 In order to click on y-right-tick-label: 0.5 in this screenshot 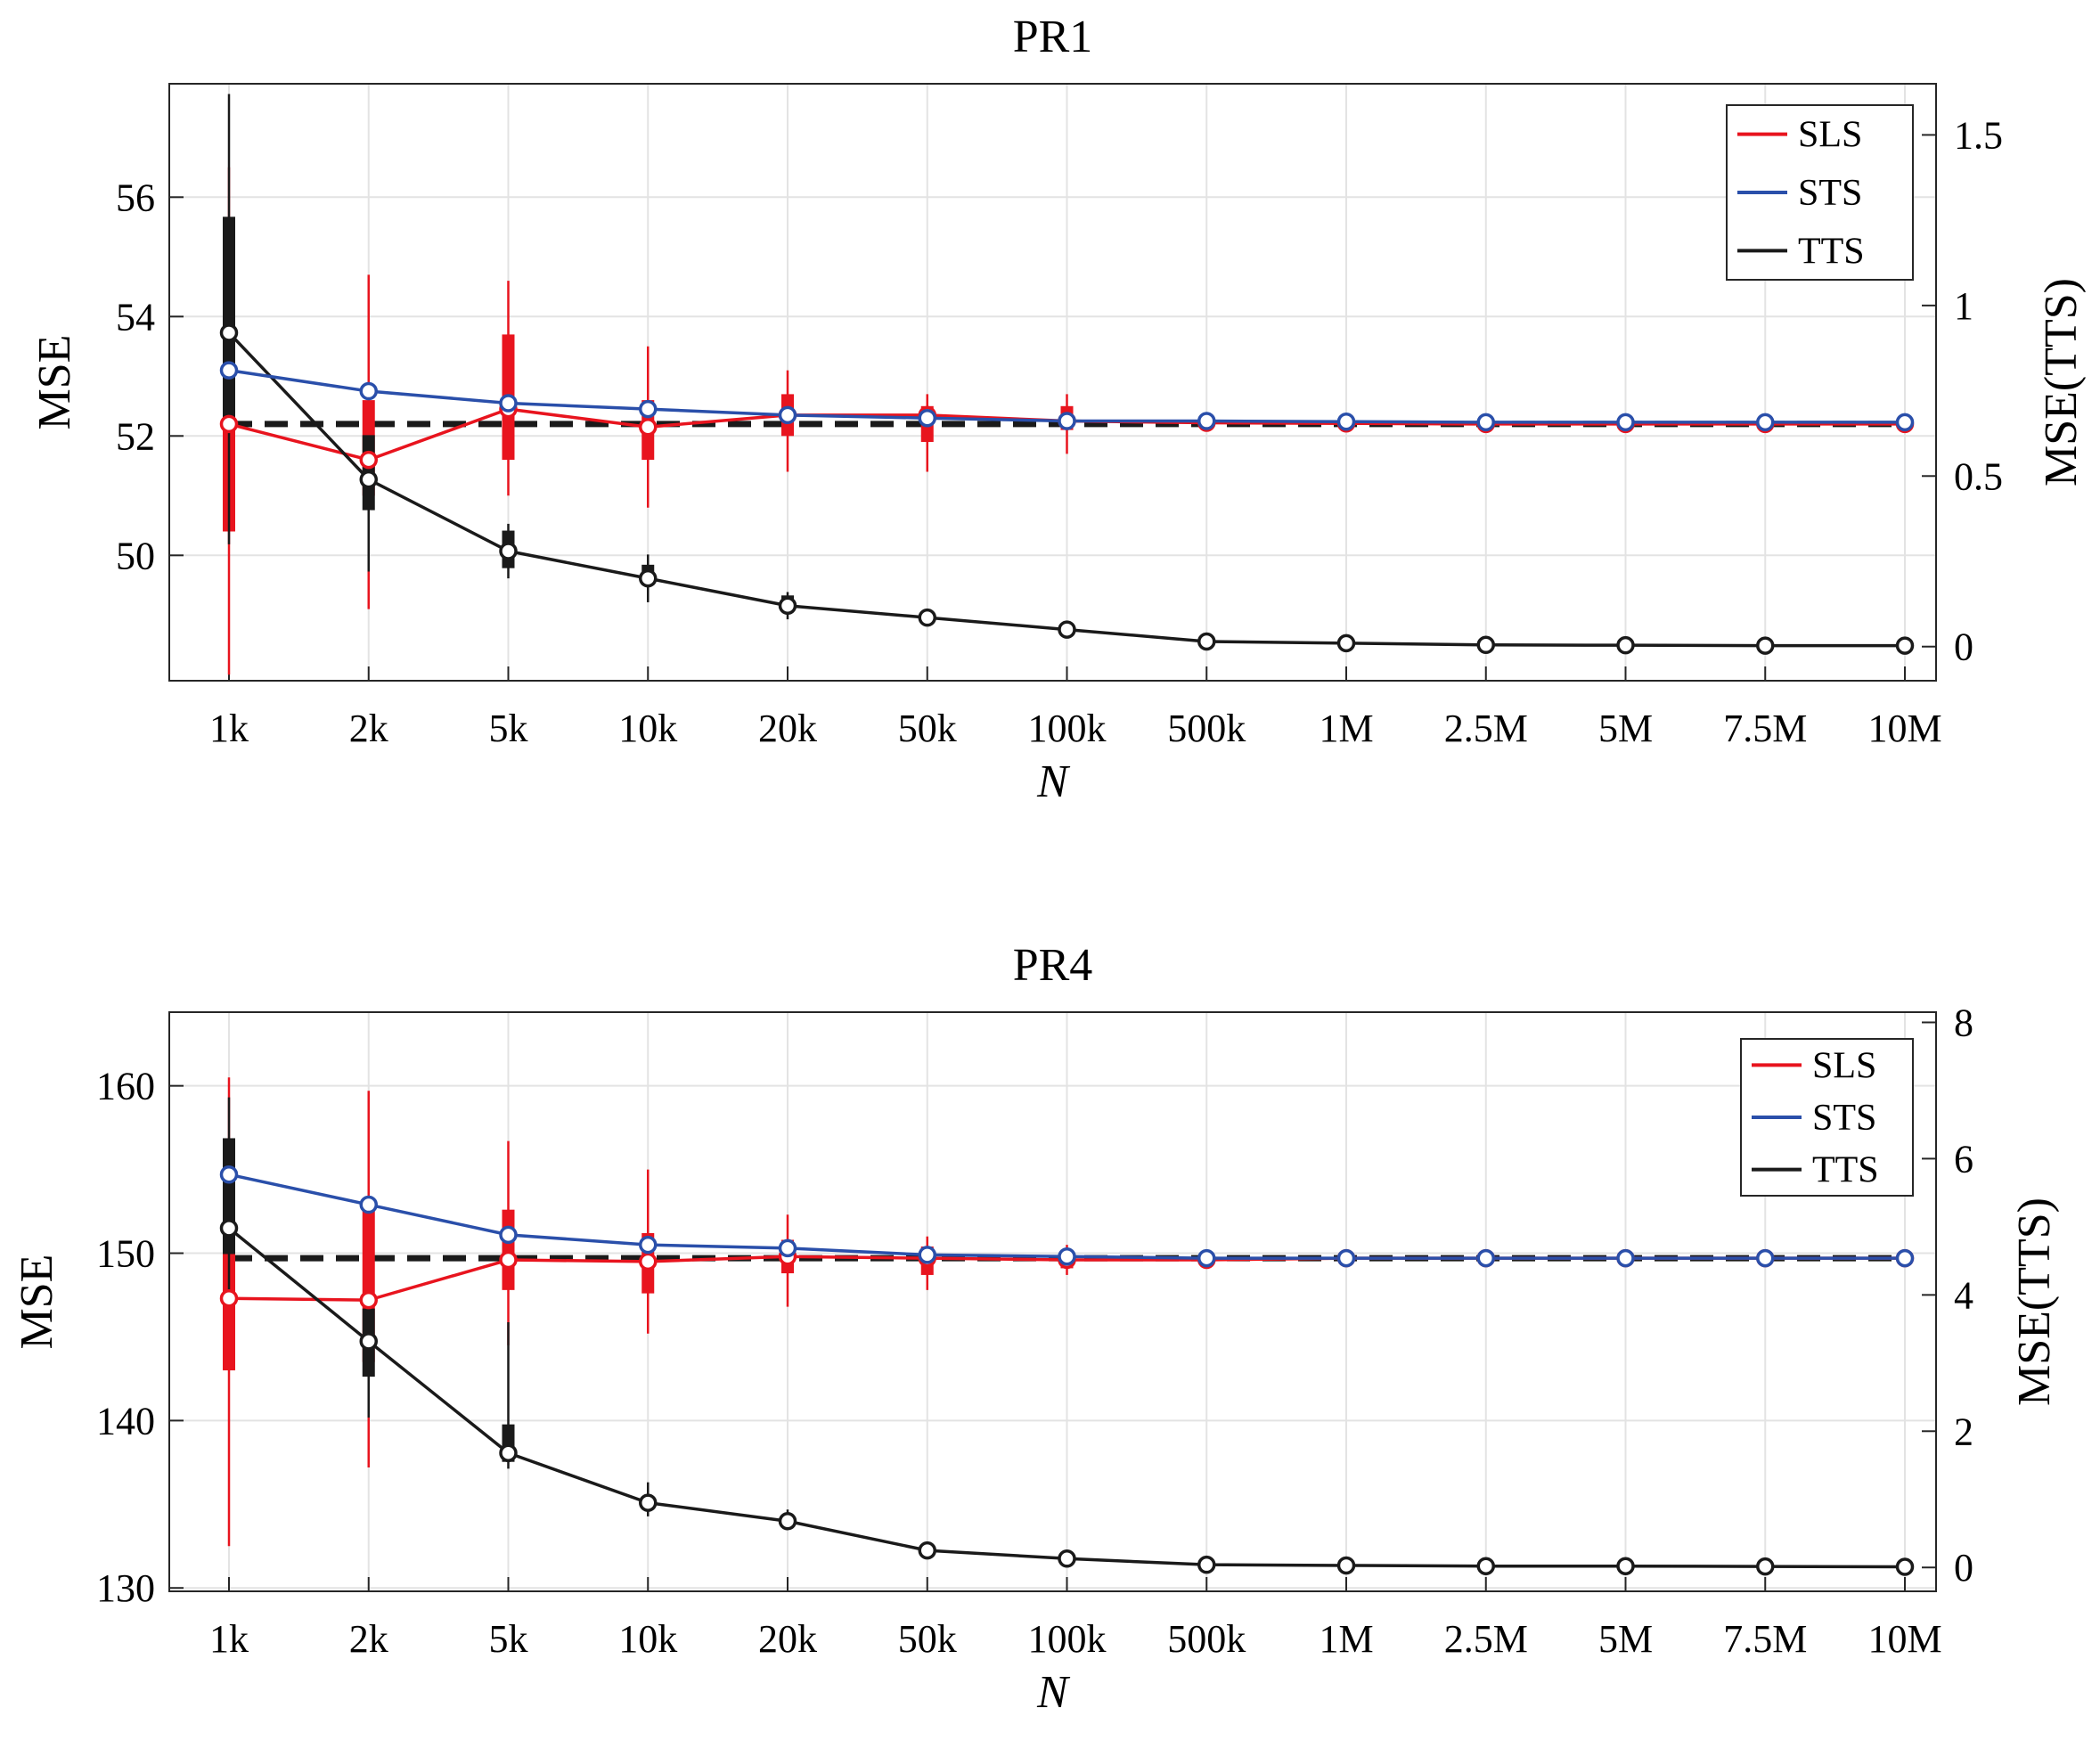, I will do `click(1979, 476)`.